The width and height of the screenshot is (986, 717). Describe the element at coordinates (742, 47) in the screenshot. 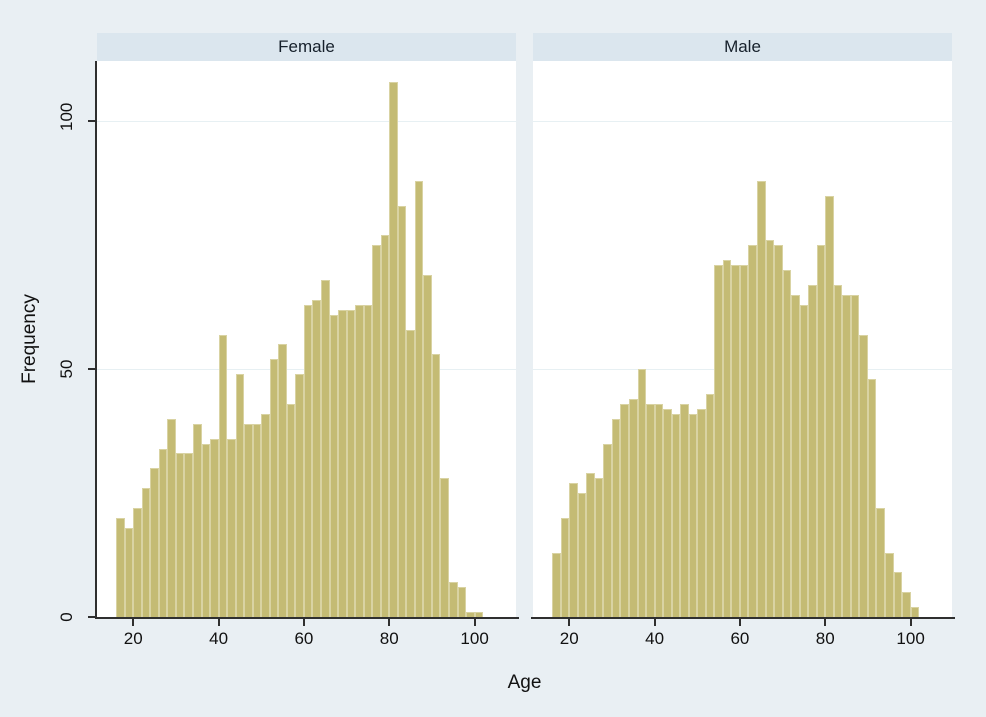

I see `panel-strip-male: Male` at that location.